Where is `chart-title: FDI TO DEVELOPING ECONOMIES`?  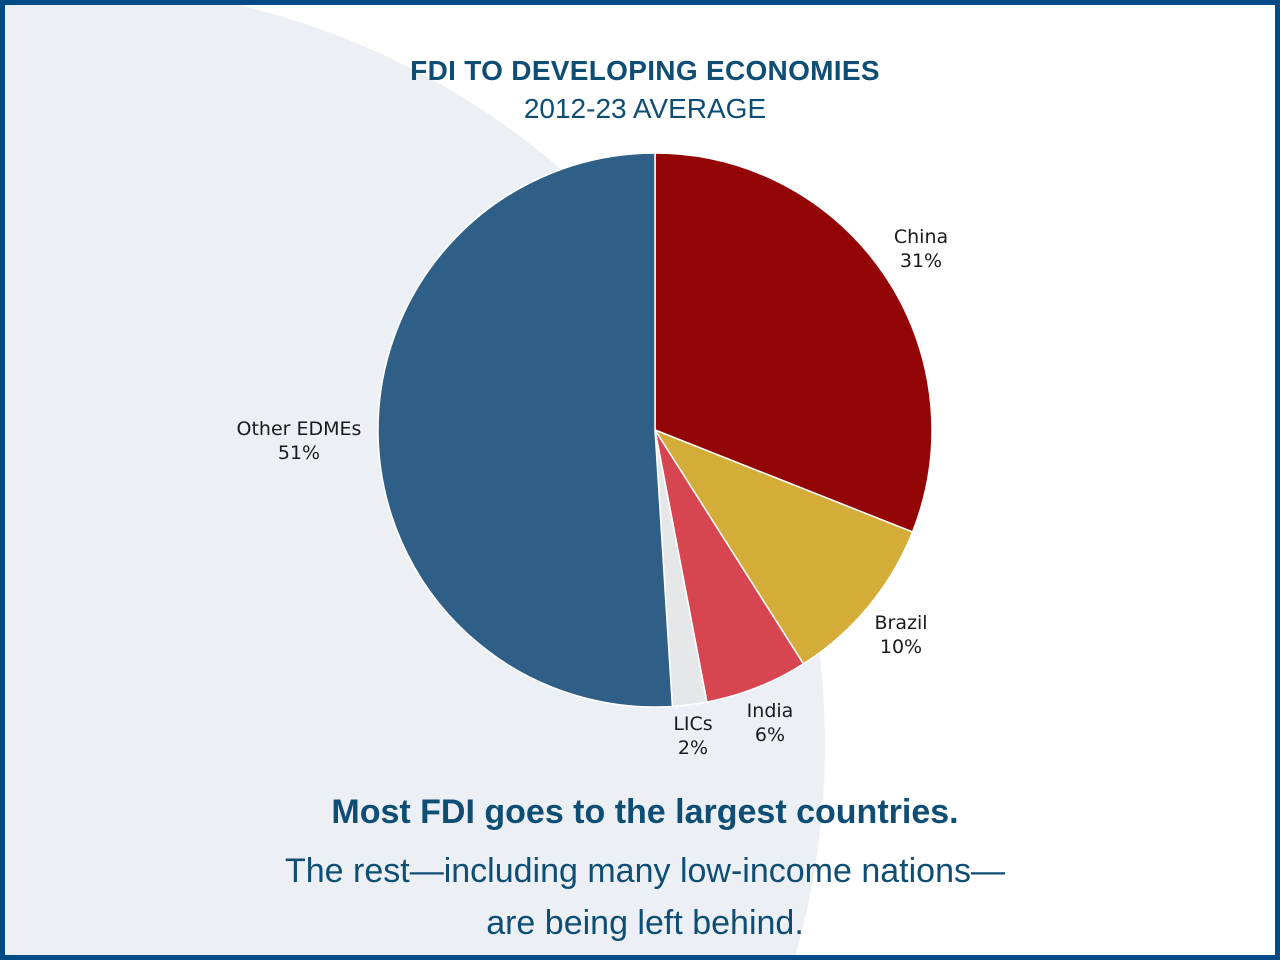
chart-title: FDI TO DEVELOPING ECONOMIES is located at coordinates (645, 70).